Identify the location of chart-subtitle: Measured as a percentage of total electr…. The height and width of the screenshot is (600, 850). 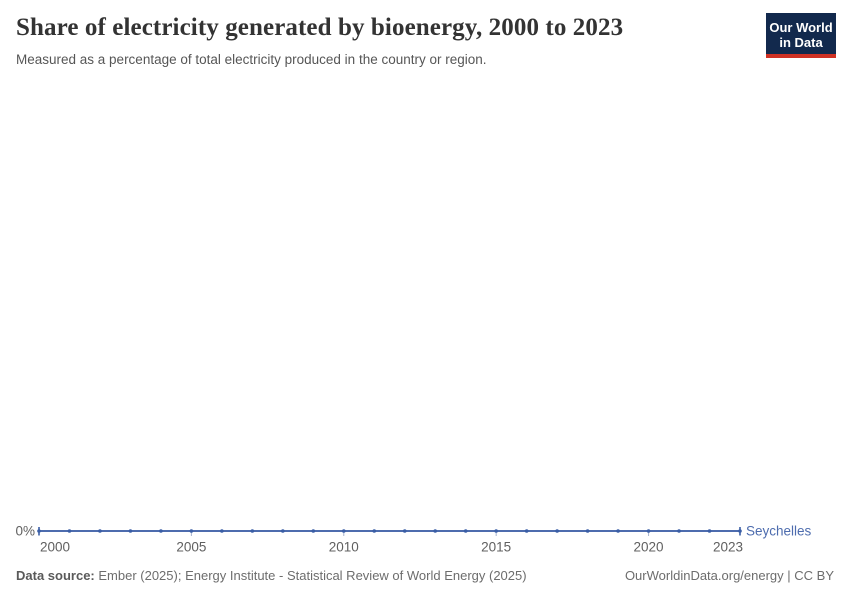
(251, 59).